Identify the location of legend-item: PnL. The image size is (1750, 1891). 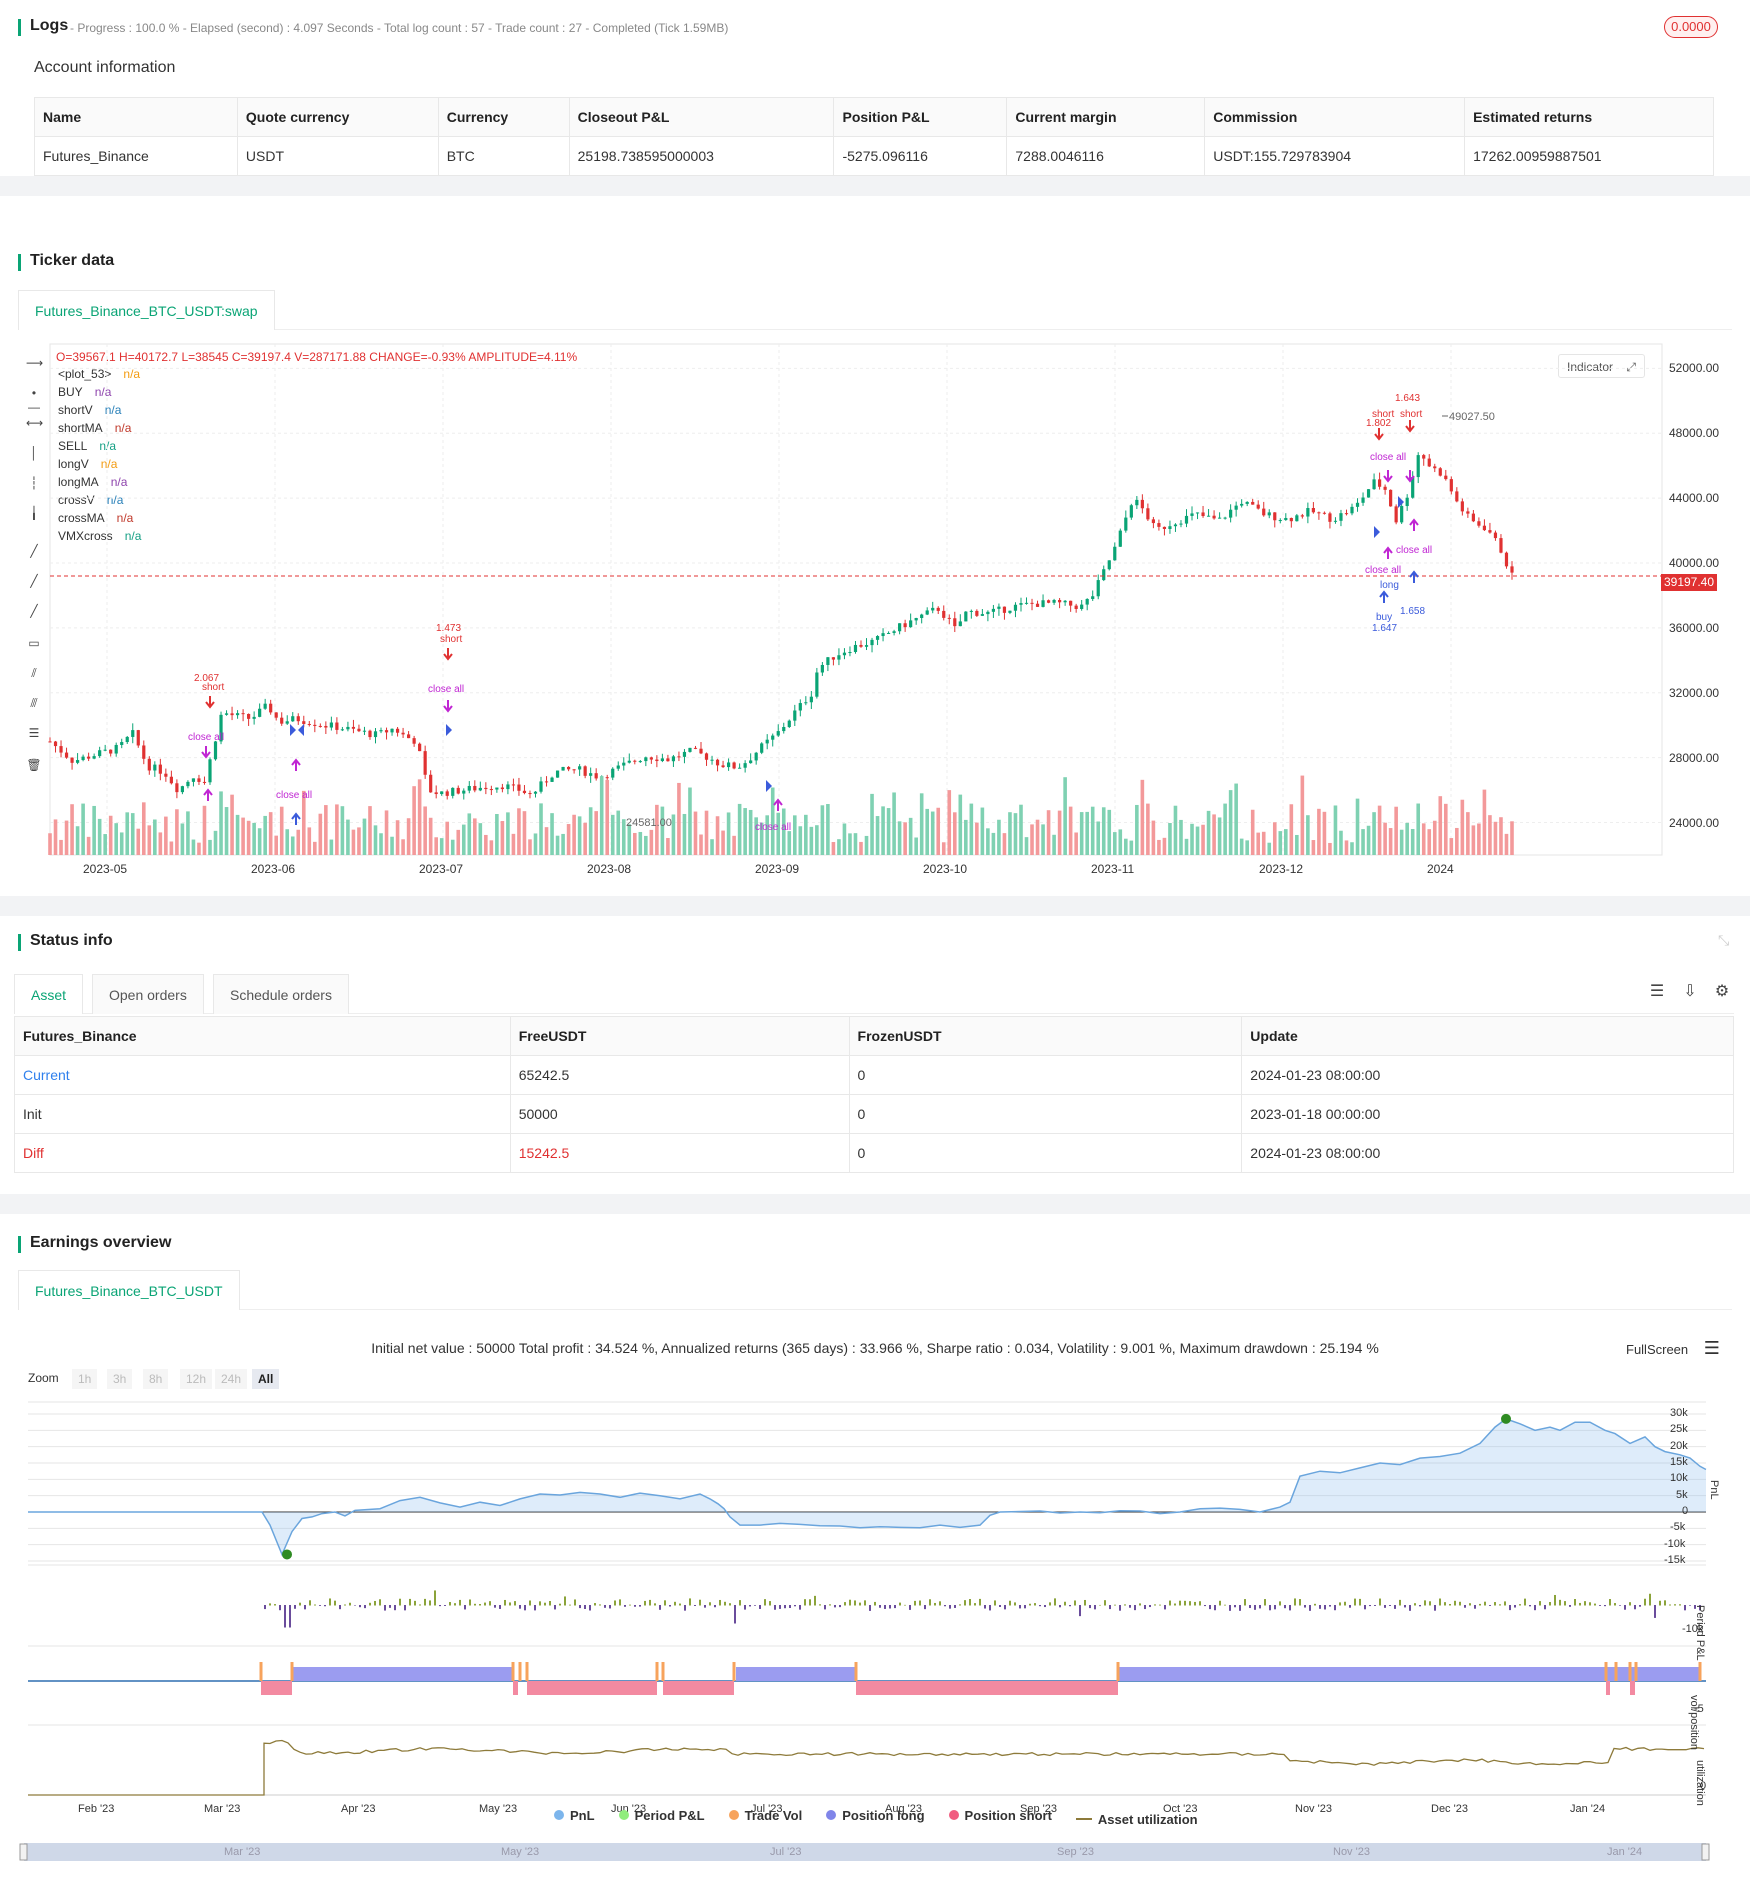
(574, 1815).